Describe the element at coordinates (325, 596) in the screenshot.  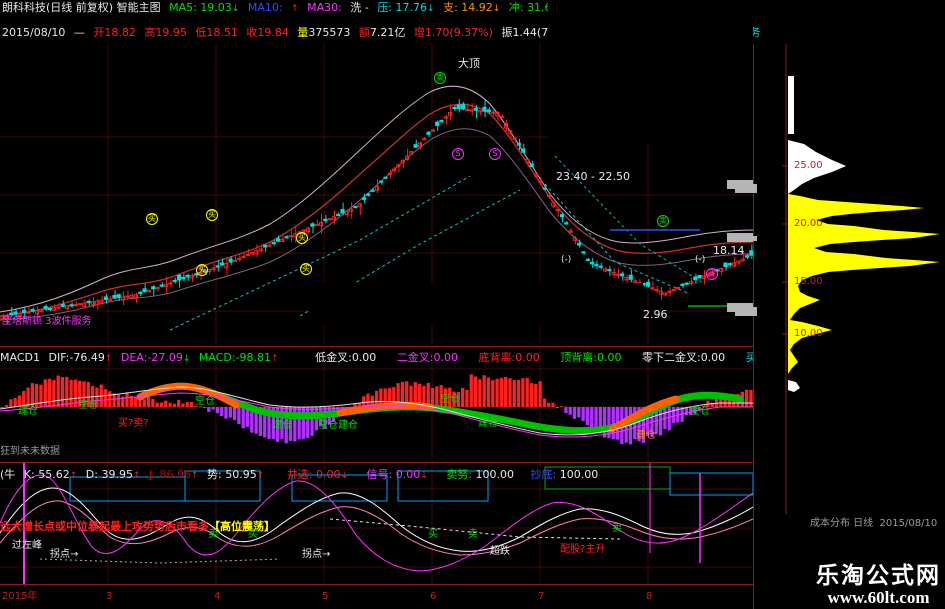
I see `date-label-3: 5` at that location.